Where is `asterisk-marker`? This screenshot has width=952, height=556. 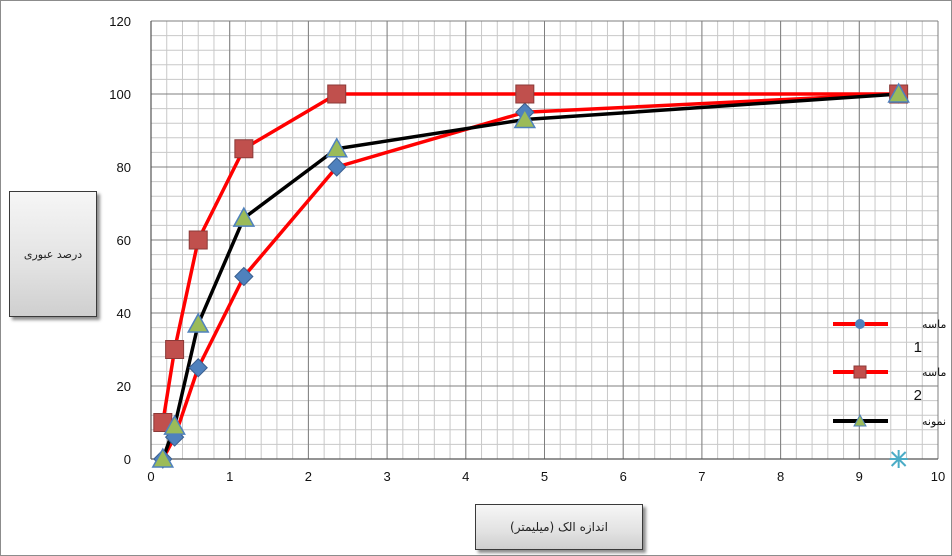 asterisk-marker is located at coordinates (898, 459).